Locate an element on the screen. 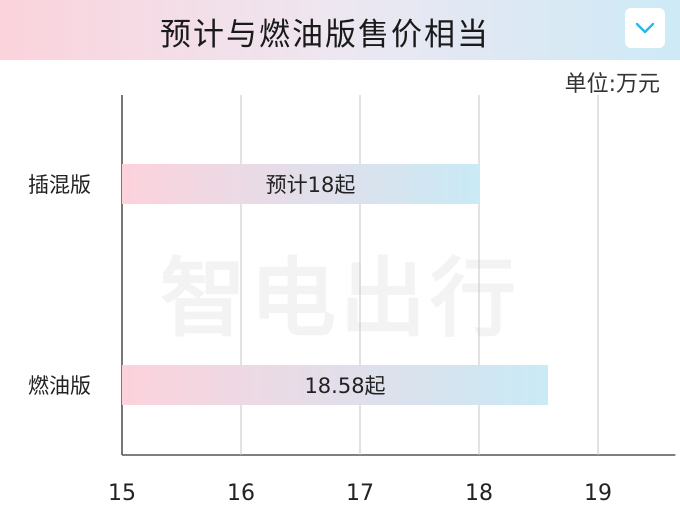 This screenshot has width=680, height=510. collapse-toggle-button is located at coordinates (645, 28).